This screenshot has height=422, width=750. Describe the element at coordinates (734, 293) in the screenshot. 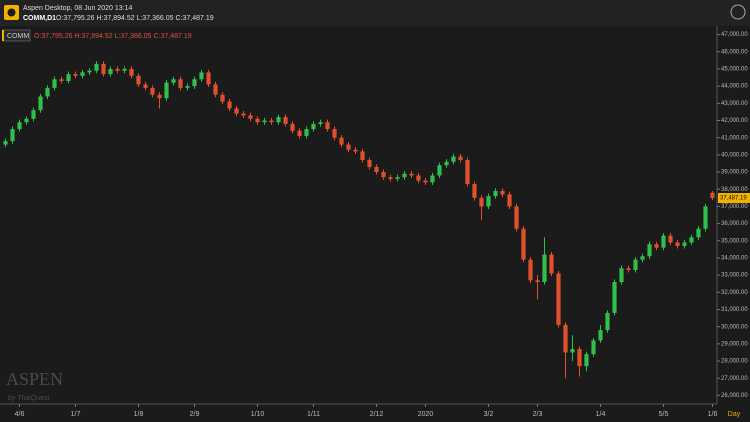

I see `y-tick-label: 32,000.00` at that location.